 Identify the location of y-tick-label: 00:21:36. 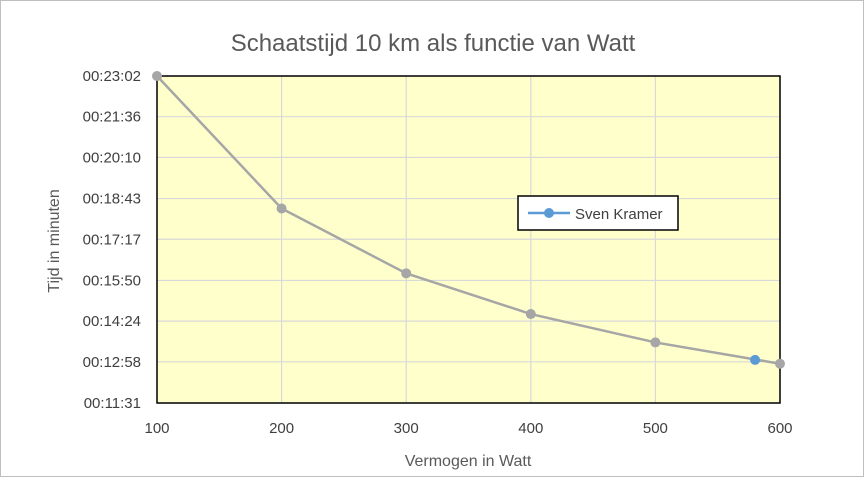
(112, 117).